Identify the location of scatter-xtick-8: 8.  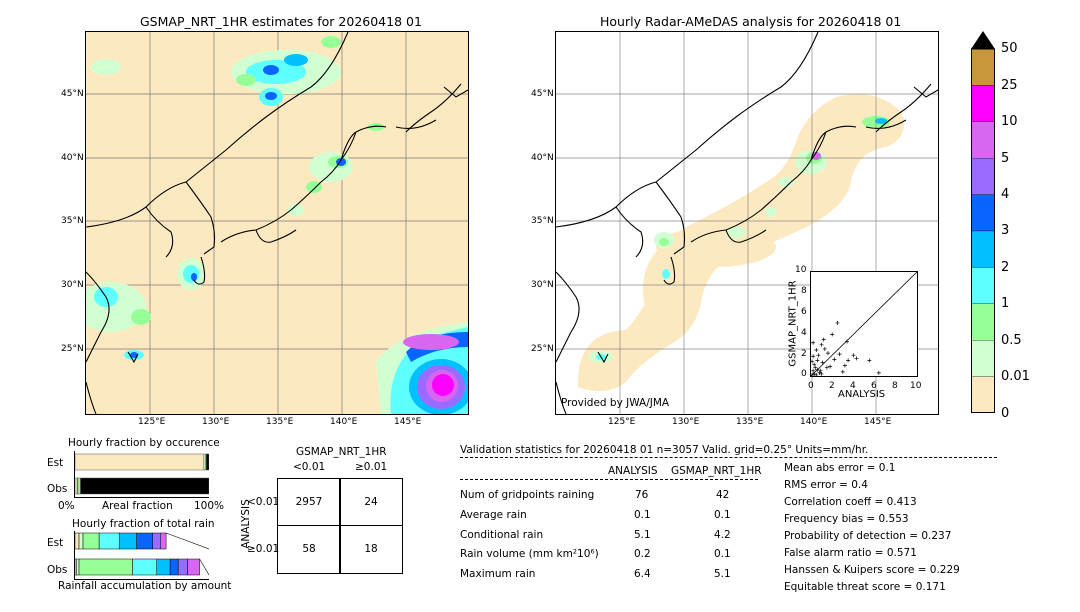
(895, 386).